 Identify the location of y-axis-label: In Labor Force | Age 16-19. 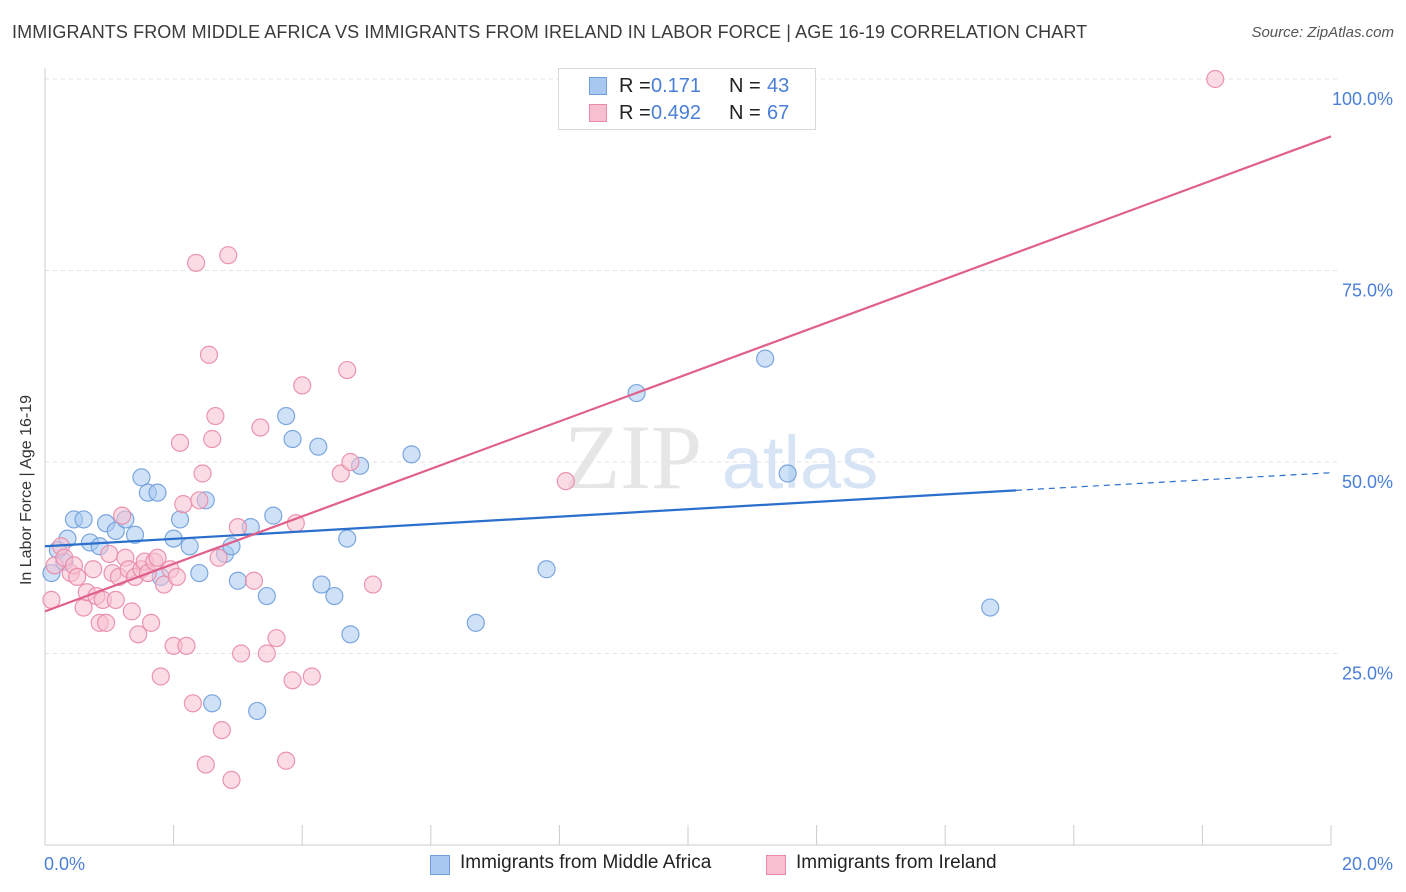
(26, 490).